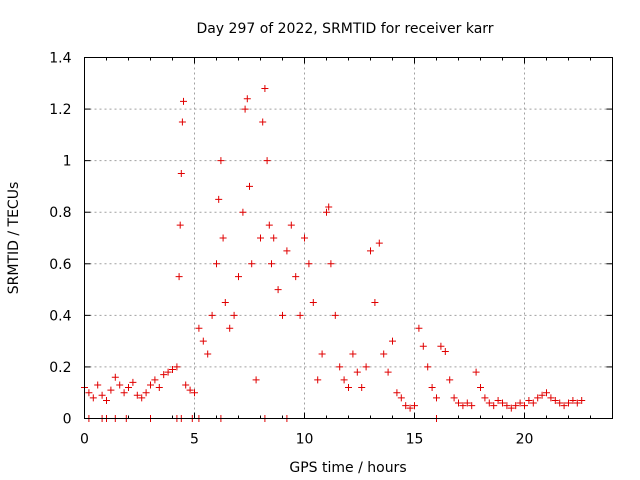  Describe the element at coordinates (60, 213) in the screenshot. I see `y-tick-label: 0.8` at that location.